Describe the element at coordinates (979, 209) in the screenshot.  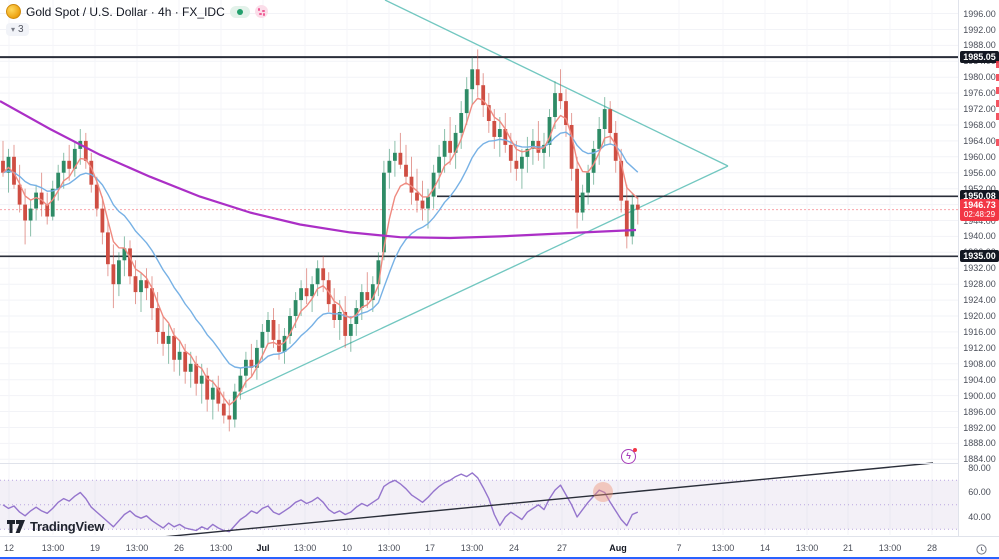
I see `last-price-label: 1946.73 02:48:29` at that location.